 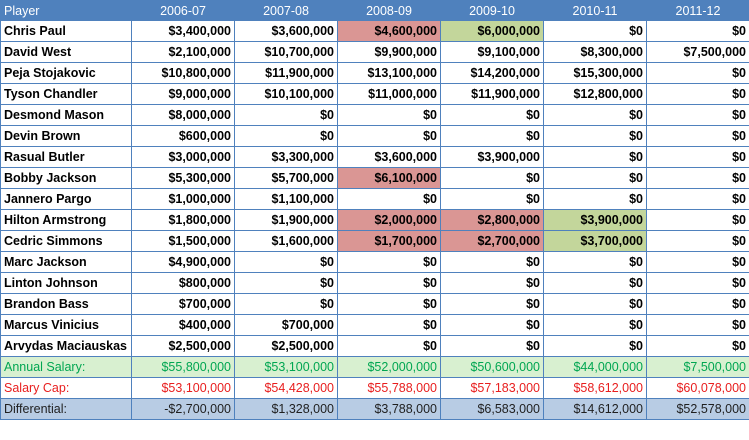 What do you see at coordinates (492, 367) in the screenshot?
I see `annual-cell: $50,600,000` at bounding box center [492, 367].